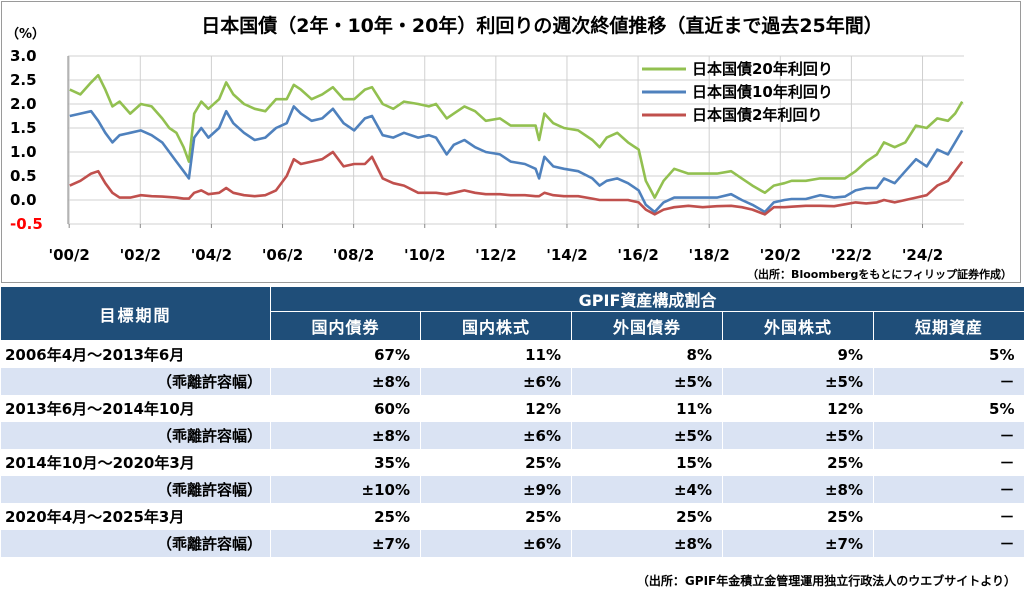 This screenshot has height=594, width=1024. I want to click on table-row: （乖離許容幅） ±10% ±9% ±4% ±8% －, so click(512, 489).